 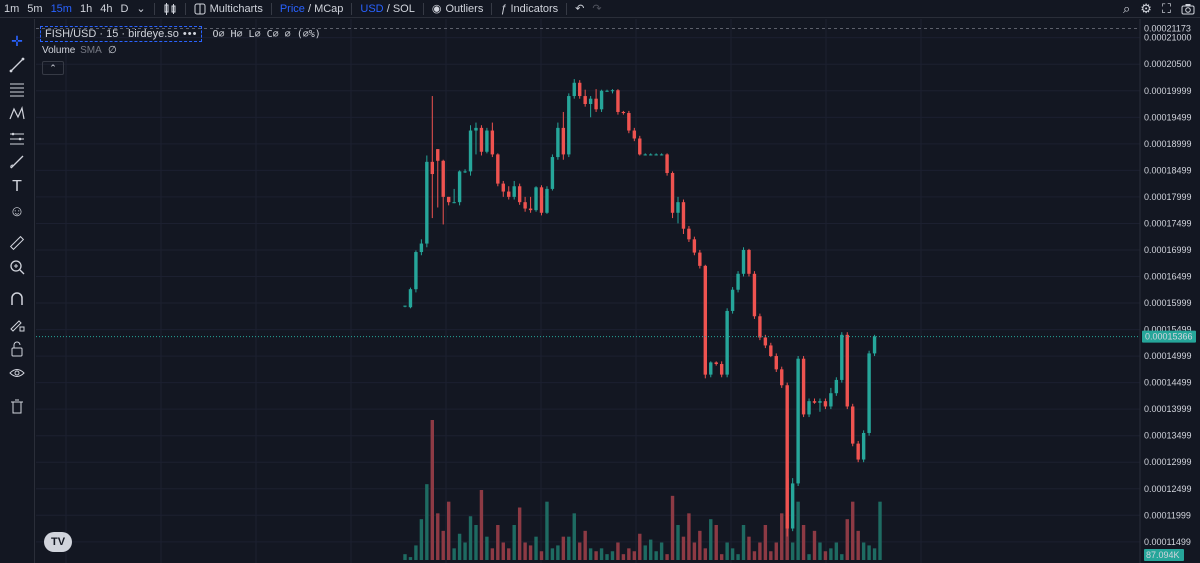 I want to click on fullscreen-icon: ⛶, so click(x=1166, y=8).